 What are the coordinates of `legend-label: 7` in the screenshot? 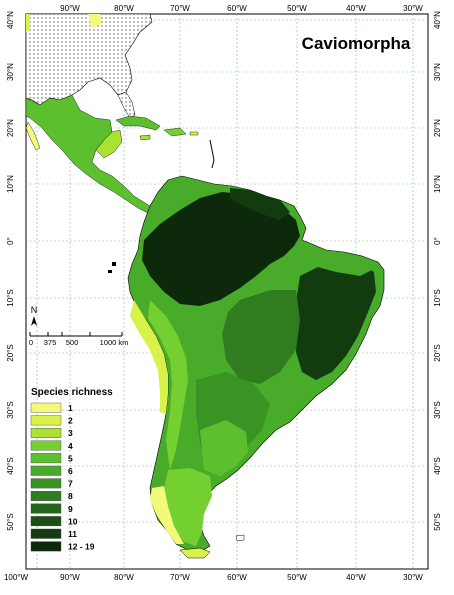 It's located at (70, 484).